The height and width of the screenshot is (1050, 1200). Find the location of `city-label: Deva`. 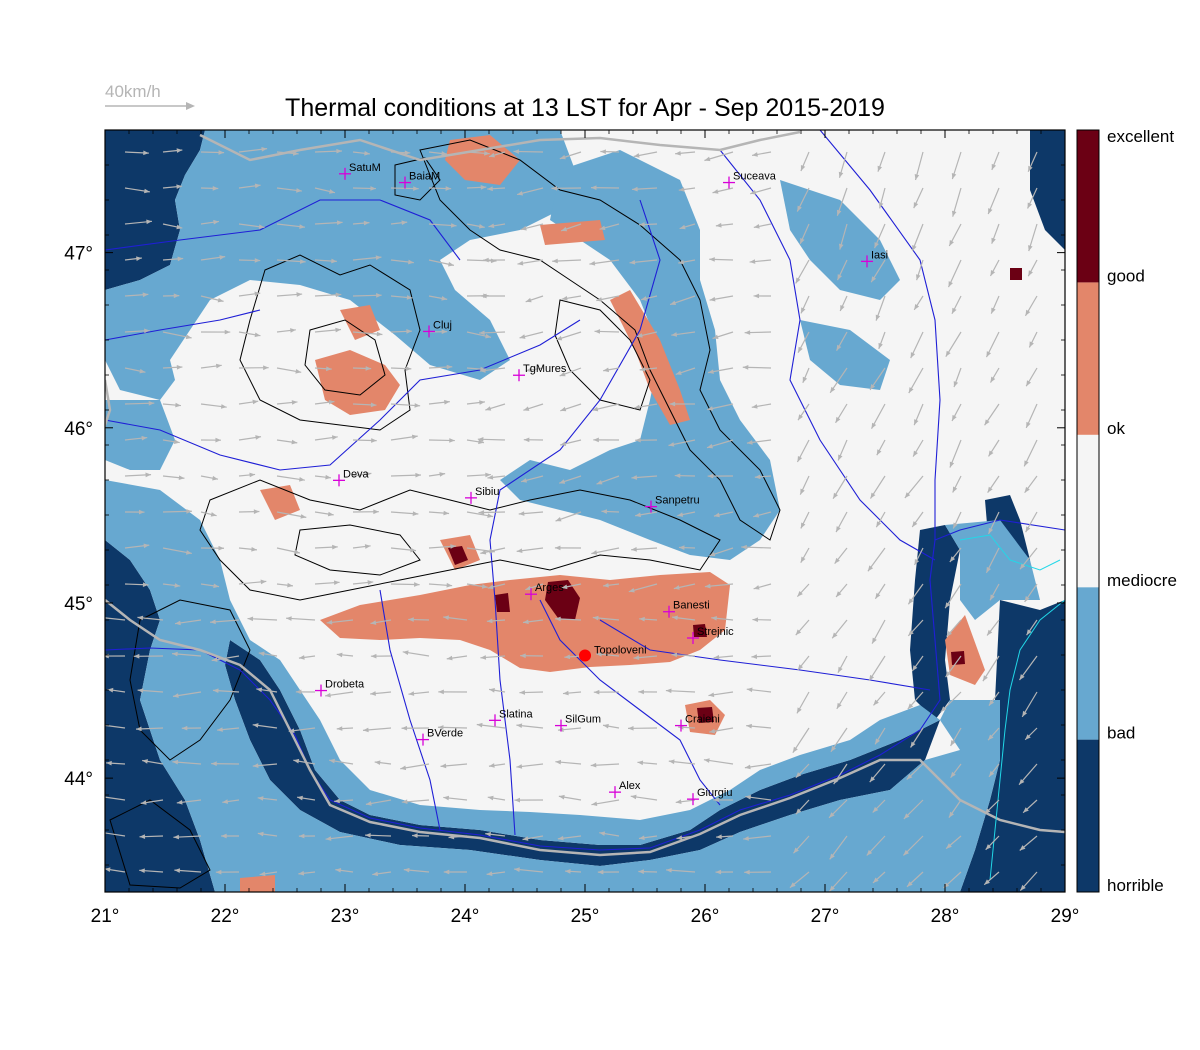

city-label: Deva is located at coordinates (356, 474).